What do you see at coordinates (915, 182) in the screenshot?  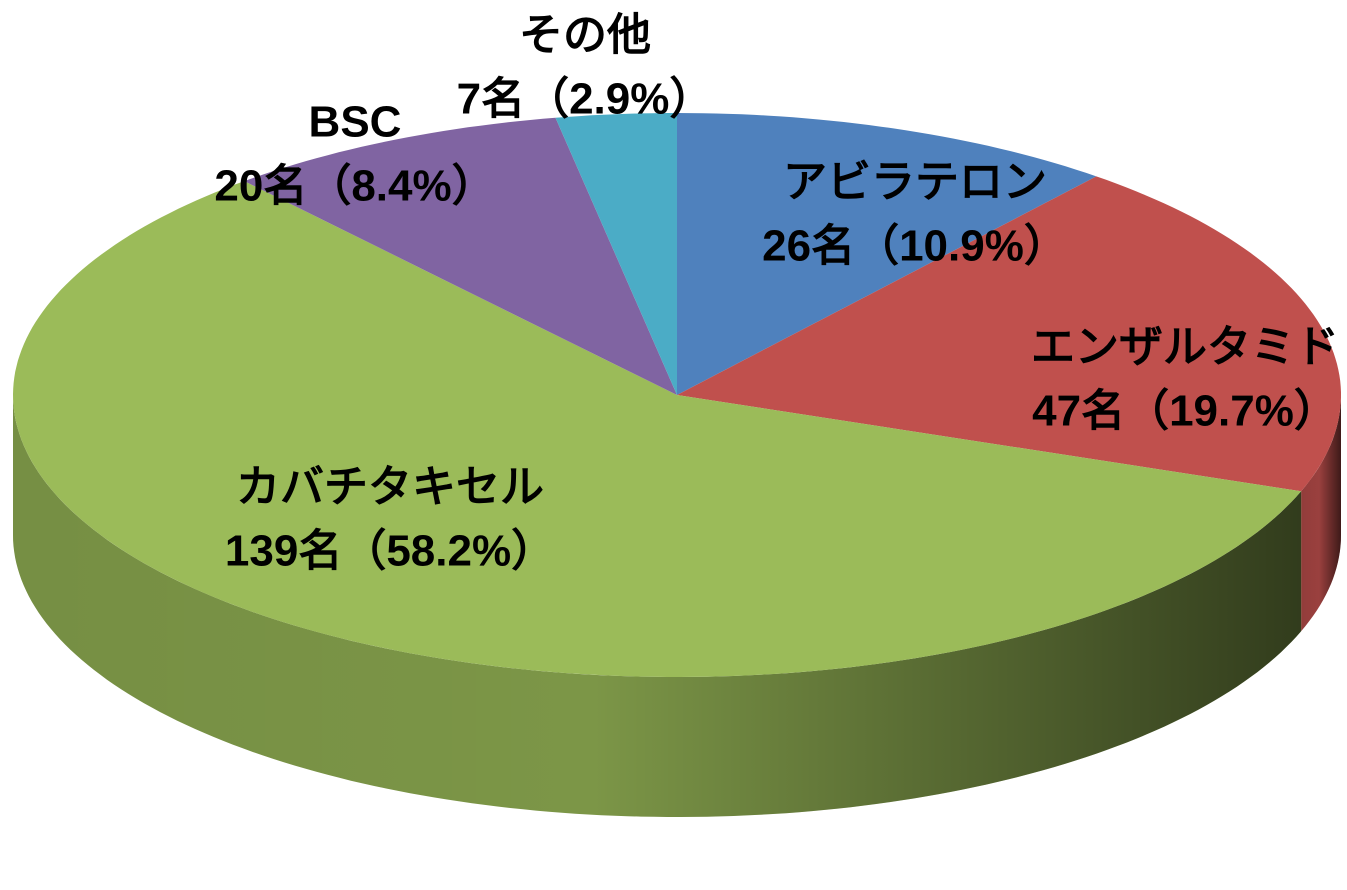 I see `category-label: アビラテロン` at bounding box center [915, 182].